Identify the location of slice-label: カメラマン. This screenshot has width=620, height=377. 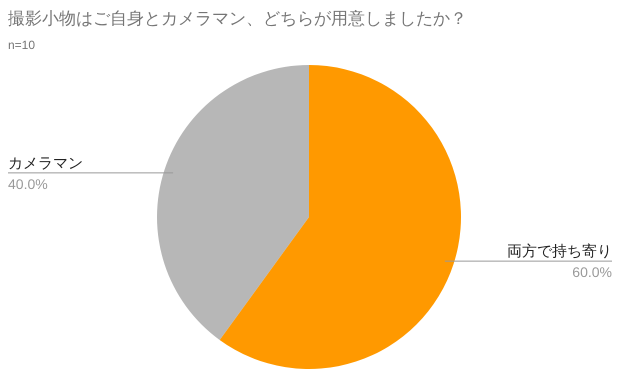
(45, 163).